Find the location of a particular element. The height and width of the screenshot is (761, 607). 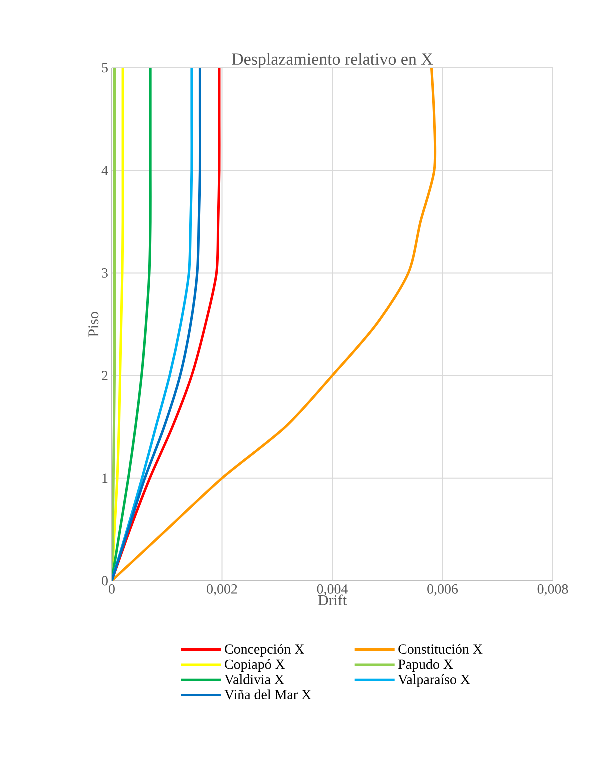

chart-title: Desplazamiento relativo en X is located at coordinates (333, 60).